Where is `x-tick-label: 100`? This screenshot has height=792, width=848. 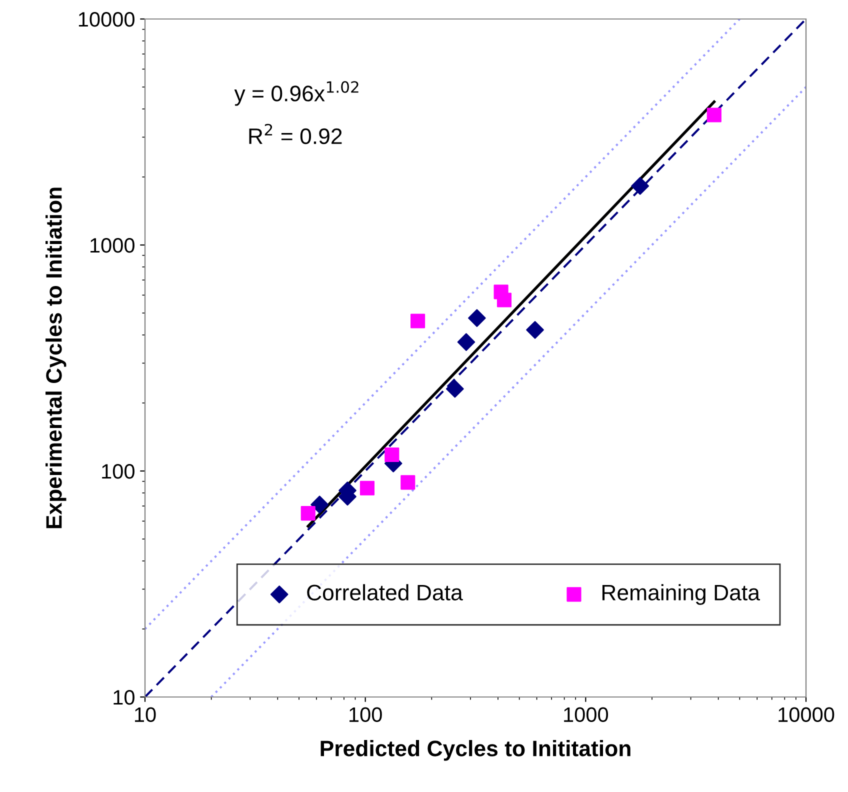 x-tick-label: 100 is located at coordinates (366, 714).